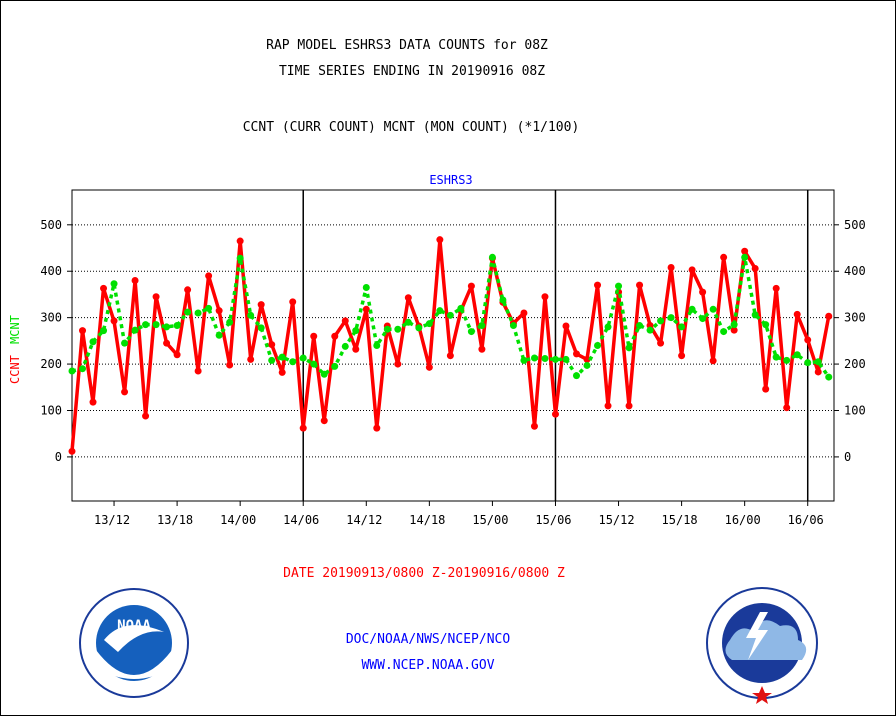 This screenshot has width=896, height=716. What do you see at coordinates (175, 520) in the screenshot?
I see `xtick-label-1: 13/18` at bounding box center [175, 520].